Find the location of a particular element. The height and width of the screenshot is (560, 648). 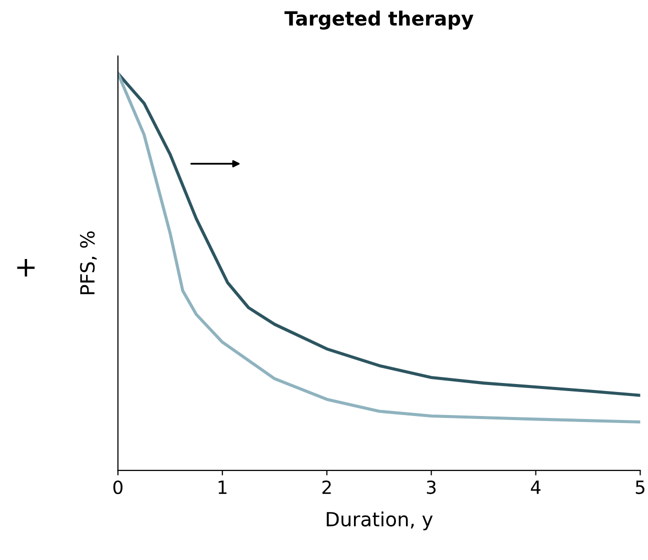

x-tick-label: 4 is located at coordinates (535, 487).